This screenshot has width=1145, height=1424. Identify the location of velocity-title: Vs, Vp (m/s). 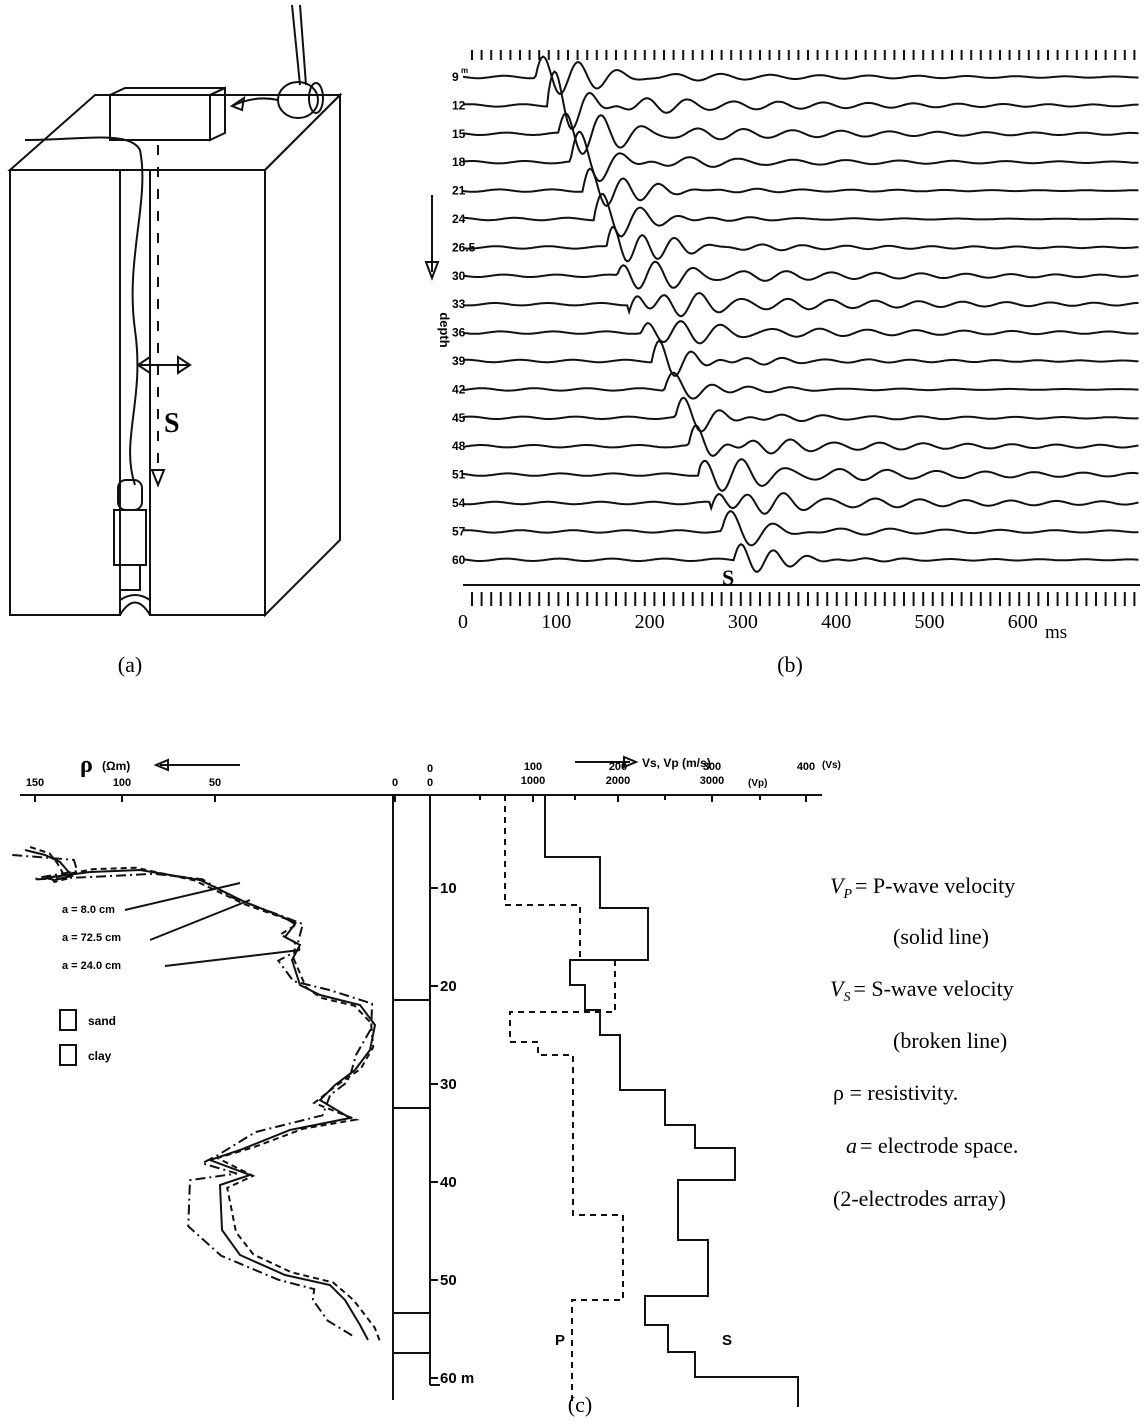
(676, 763).